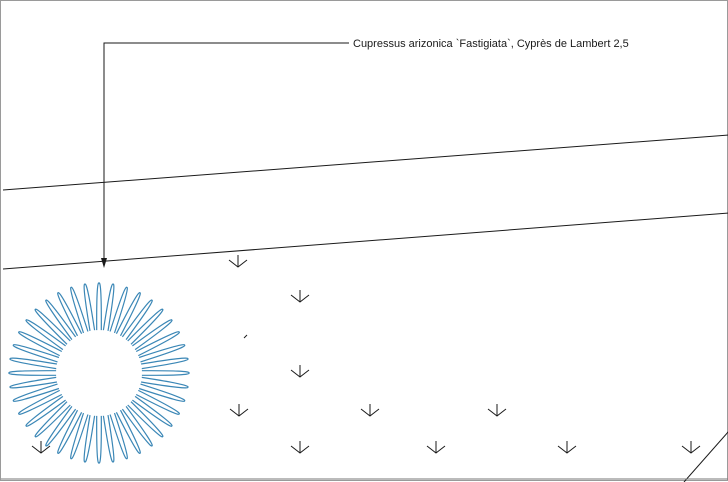  I want to click on stray-mark, so click(245, 336).